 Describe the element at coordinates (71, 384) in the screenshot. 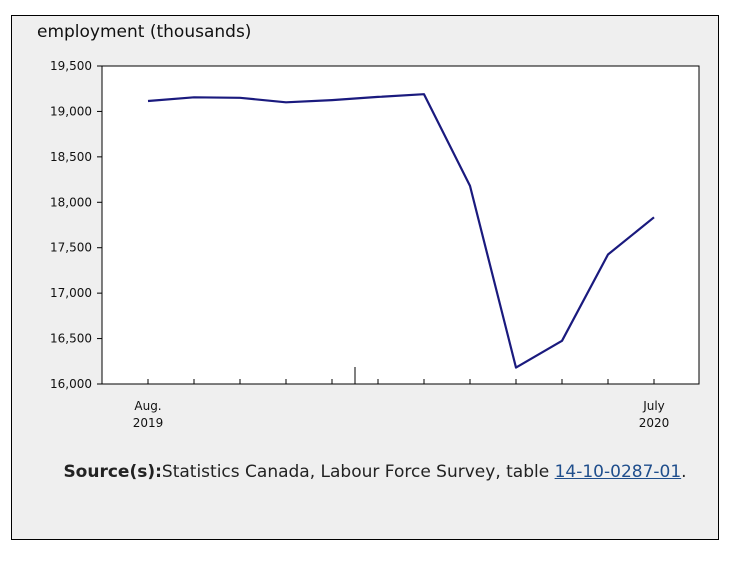

I see `y-tick-label: 16,000` at that location.